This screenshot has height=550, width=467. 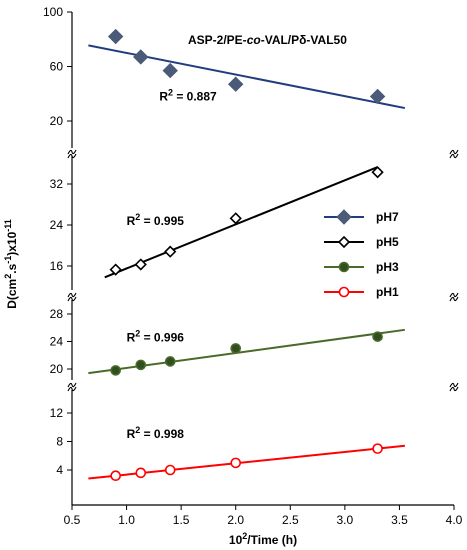 What do you see at coordinates (57, 314) in the screenshot?
I see `y-tick-label: 28` at bounding box center [57, 314].